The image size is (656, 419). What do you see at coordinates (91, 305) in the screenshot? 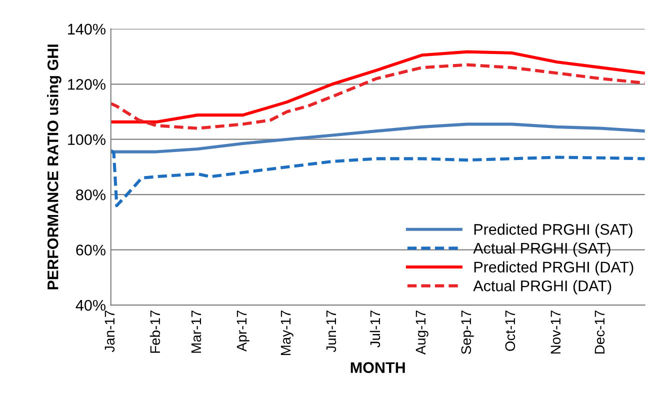
I see `y-tick-label: 40%` at bounding box center [91, 305].